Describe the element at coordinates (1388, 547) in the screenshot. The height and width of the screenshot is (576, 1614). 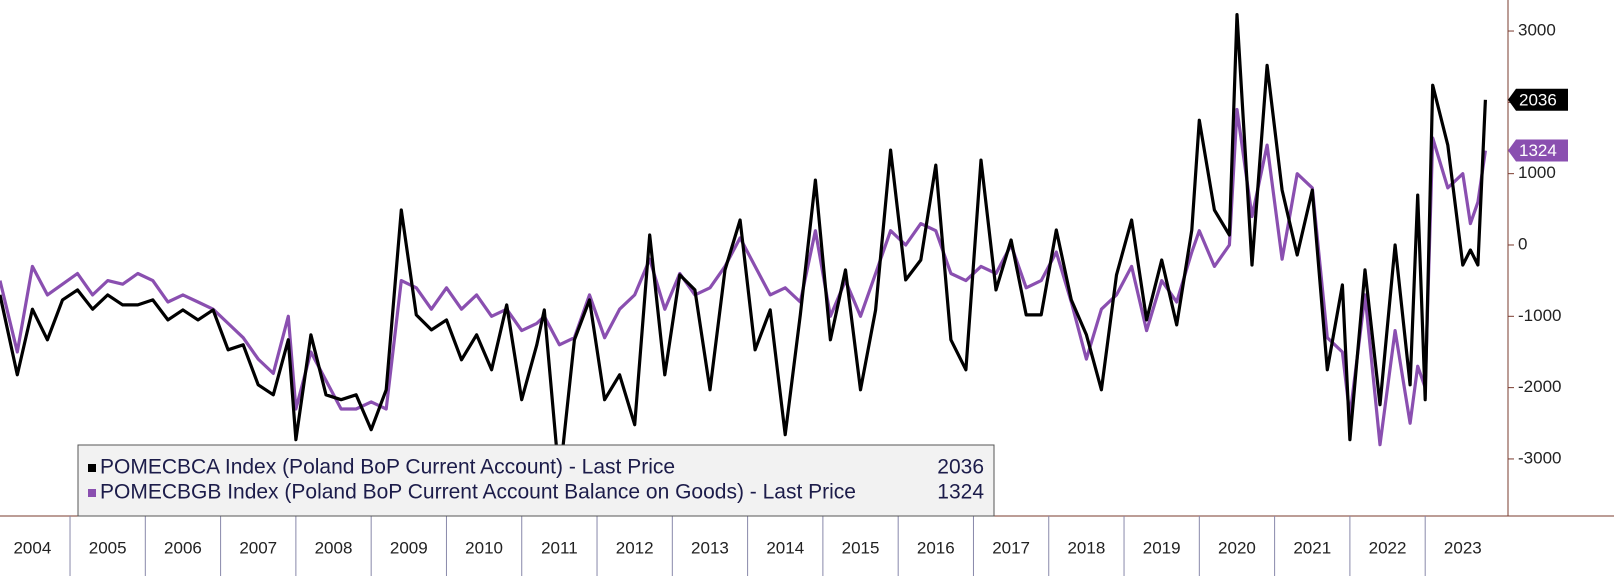
I see `x-tick-label: 2022` at that location.